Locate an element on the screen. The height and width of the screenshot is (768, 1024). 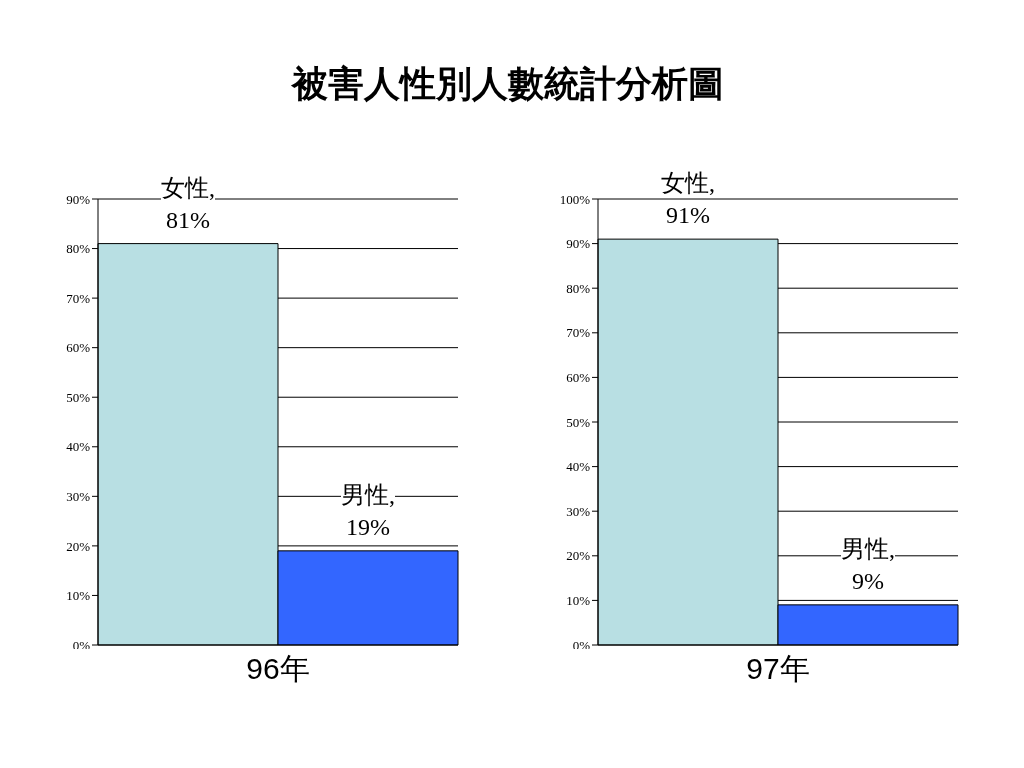
chart-title: 被害人性別人數統計分析圖 is located at coordinates (507, 84).